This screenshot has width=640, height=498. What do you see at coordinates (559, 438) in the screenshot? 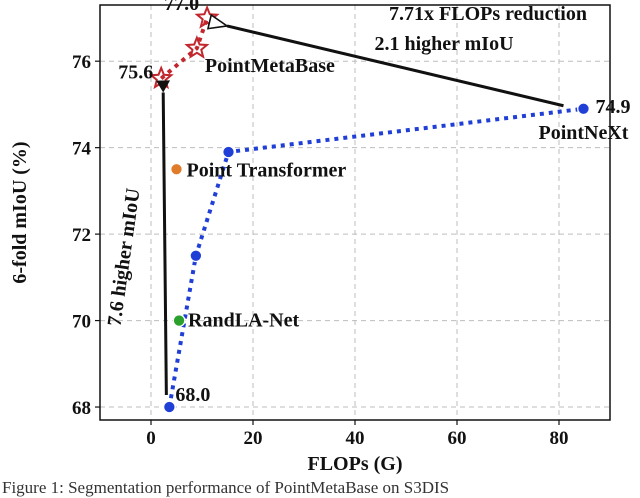
I see `x-tick-label: 80` at bounding box center [559, 438].